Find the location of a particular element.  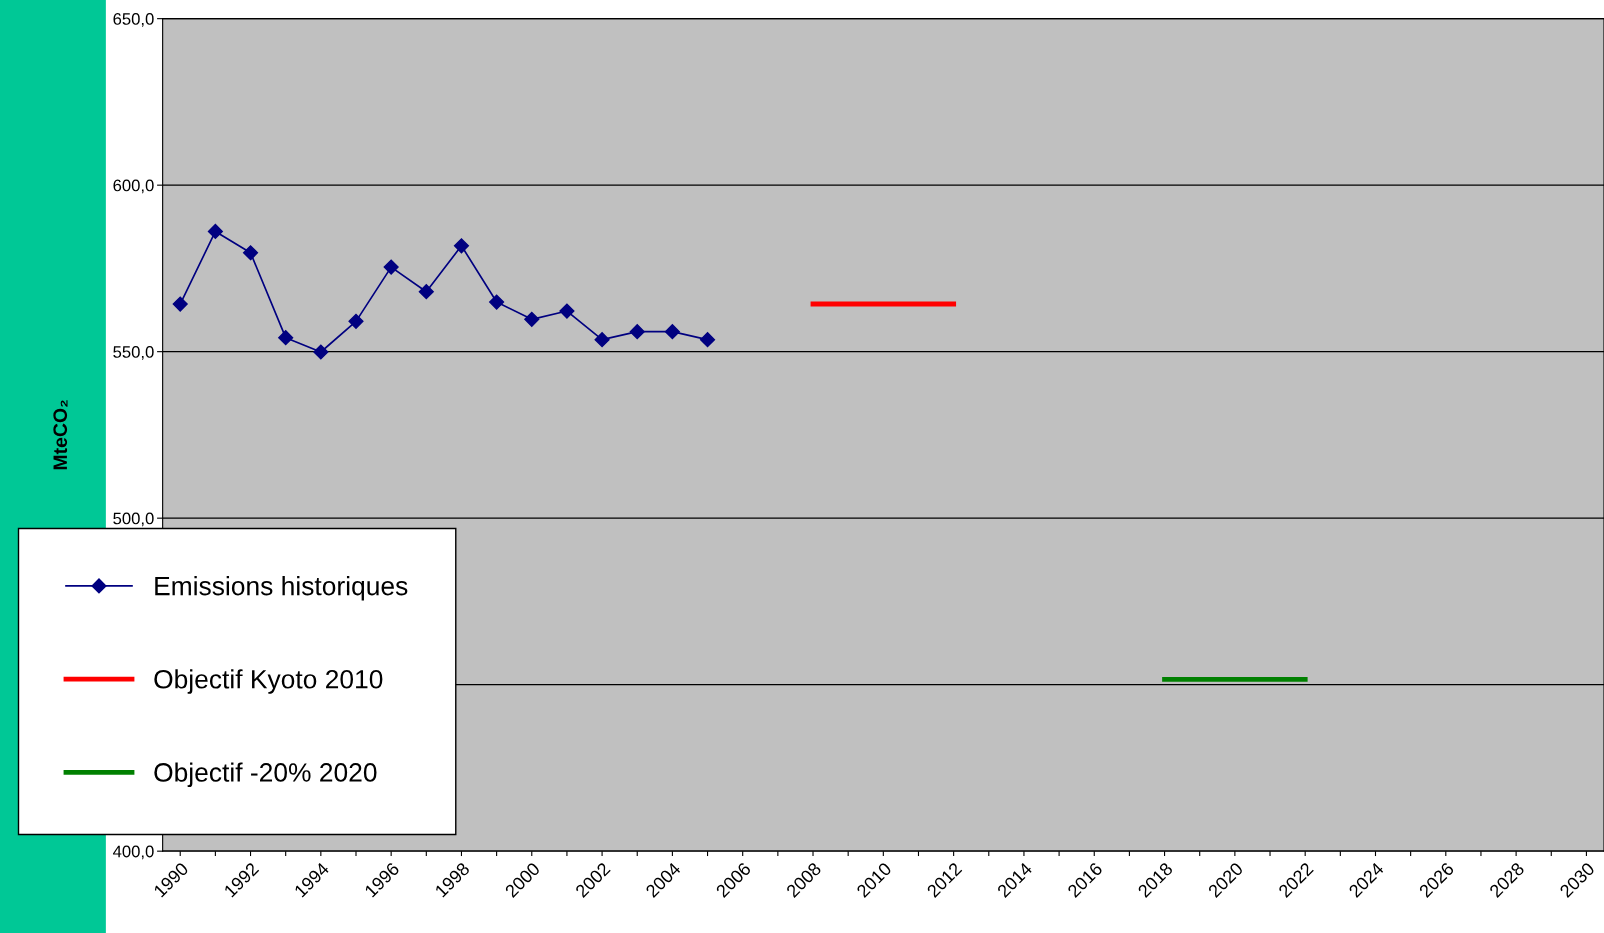

legend-label: Objectif -20% 2020 is located at coordinates (265, 775).